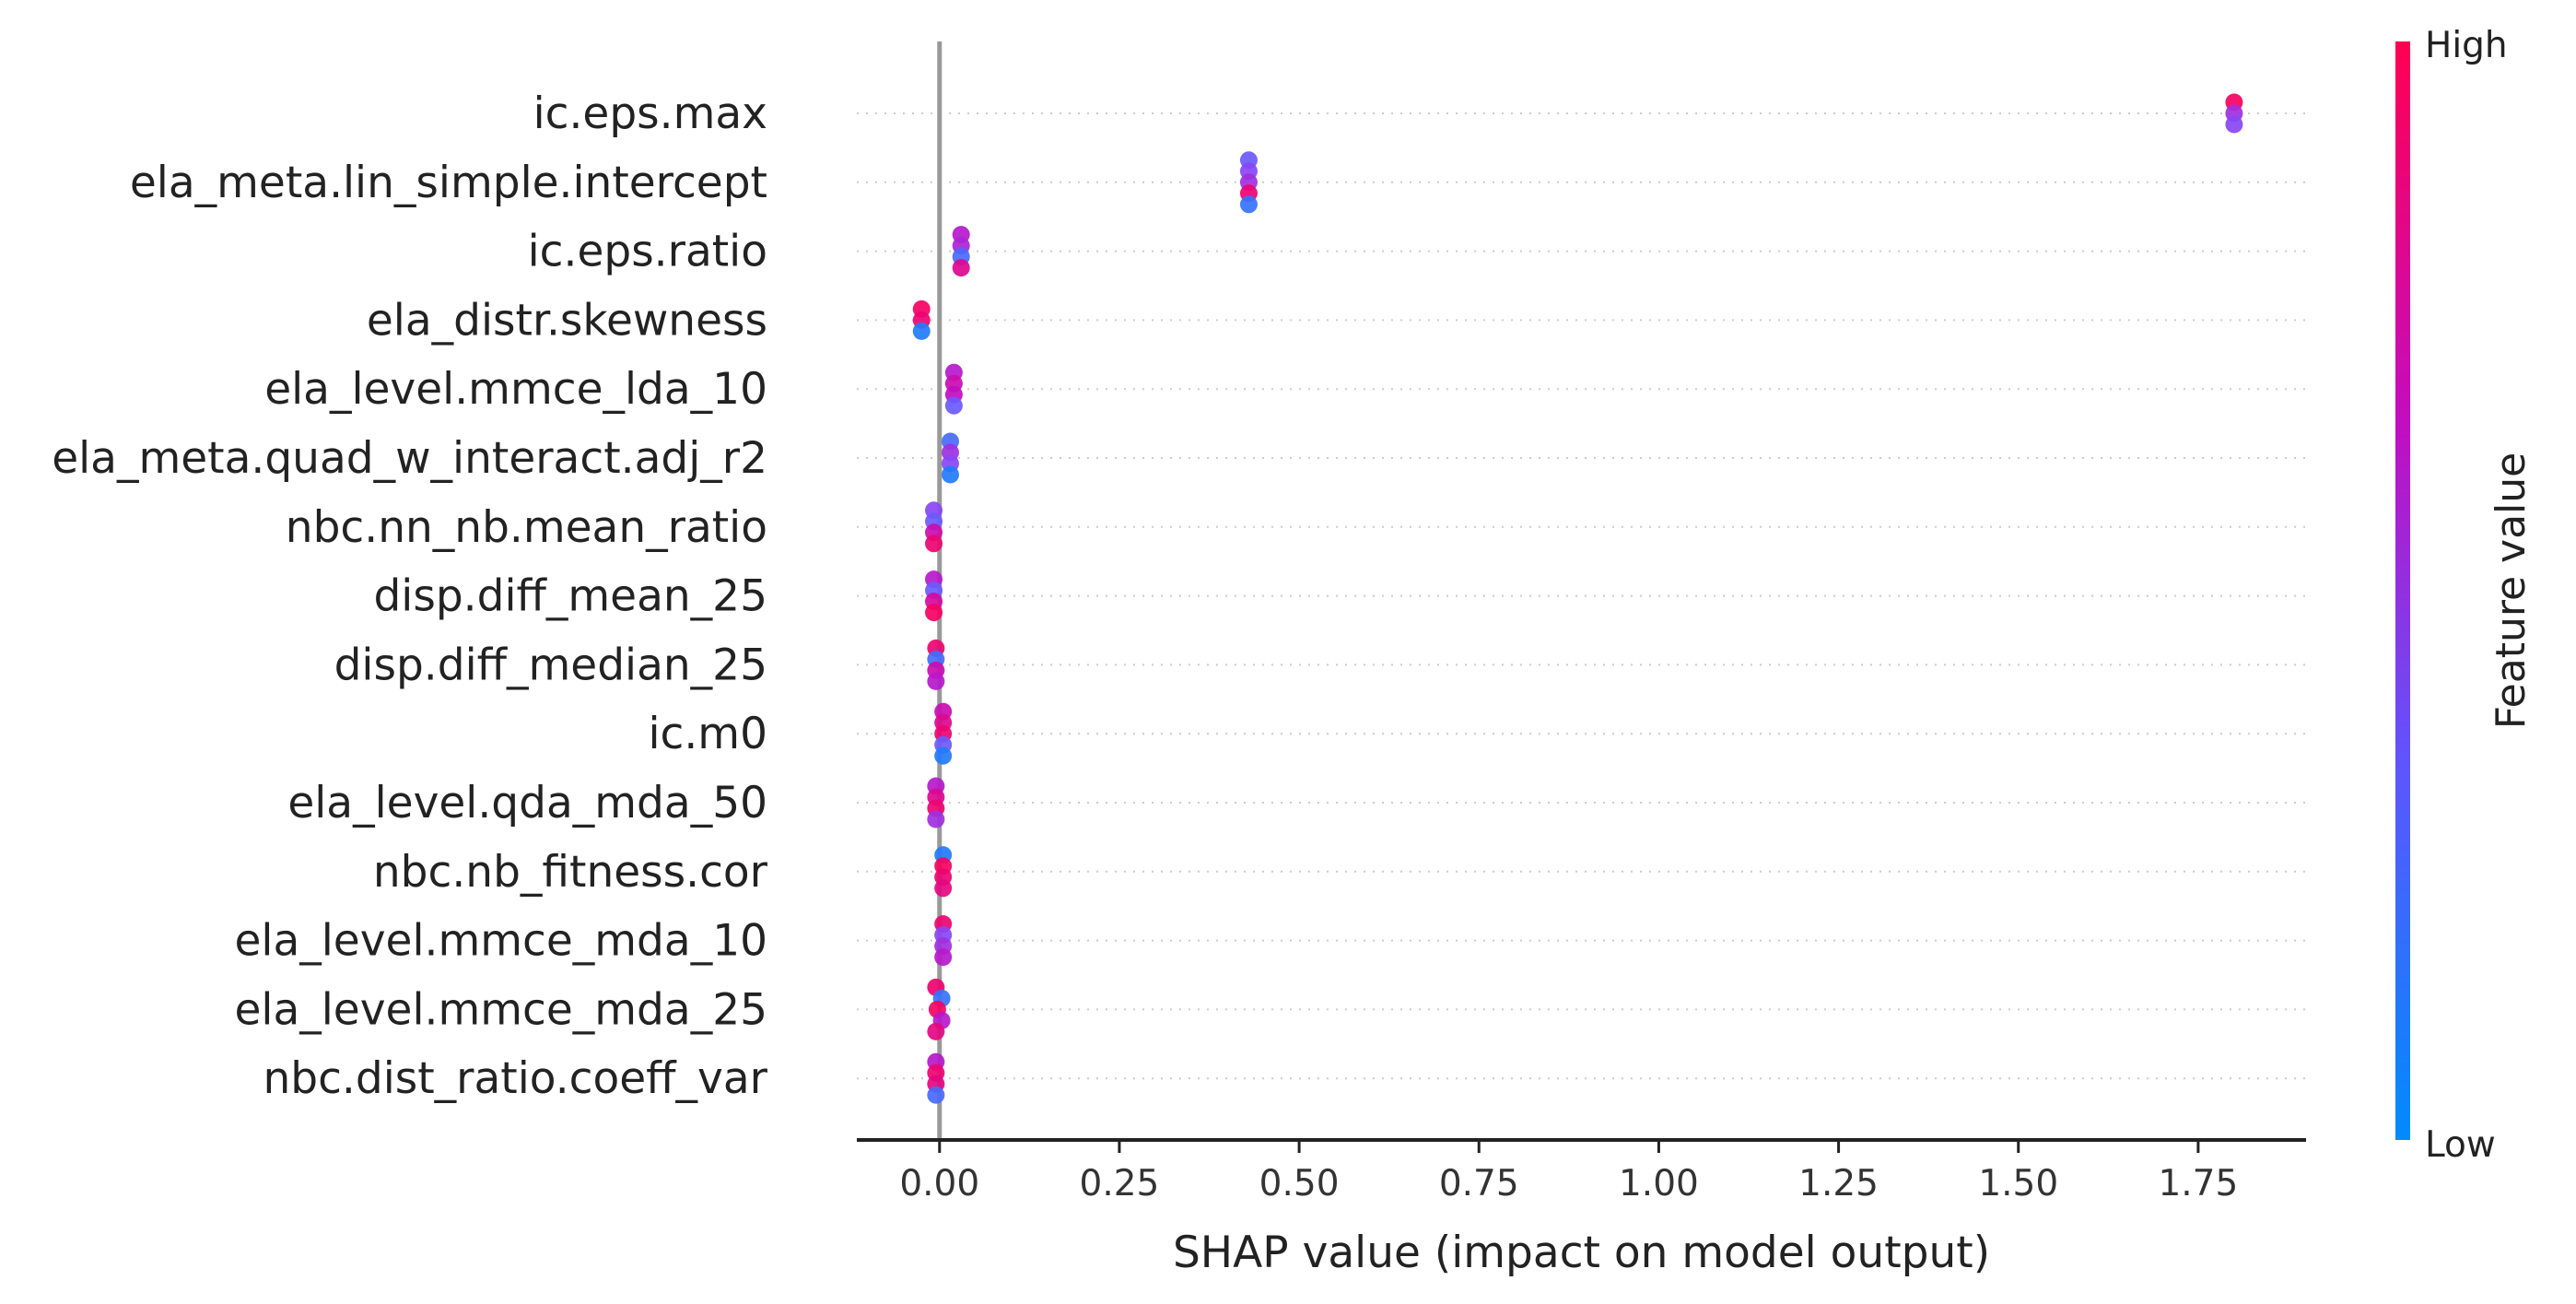 The image size is (2576, 1304). I want to click on x-tick-label: 1.00, so click(1659, 1183).